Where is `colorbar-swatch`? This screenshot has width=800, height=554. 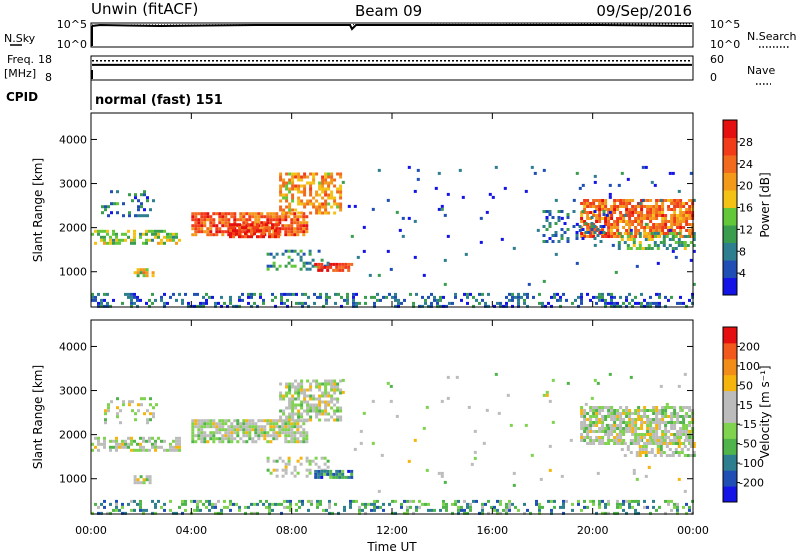 colorbar-swatch is located at coordinates (730, 216).